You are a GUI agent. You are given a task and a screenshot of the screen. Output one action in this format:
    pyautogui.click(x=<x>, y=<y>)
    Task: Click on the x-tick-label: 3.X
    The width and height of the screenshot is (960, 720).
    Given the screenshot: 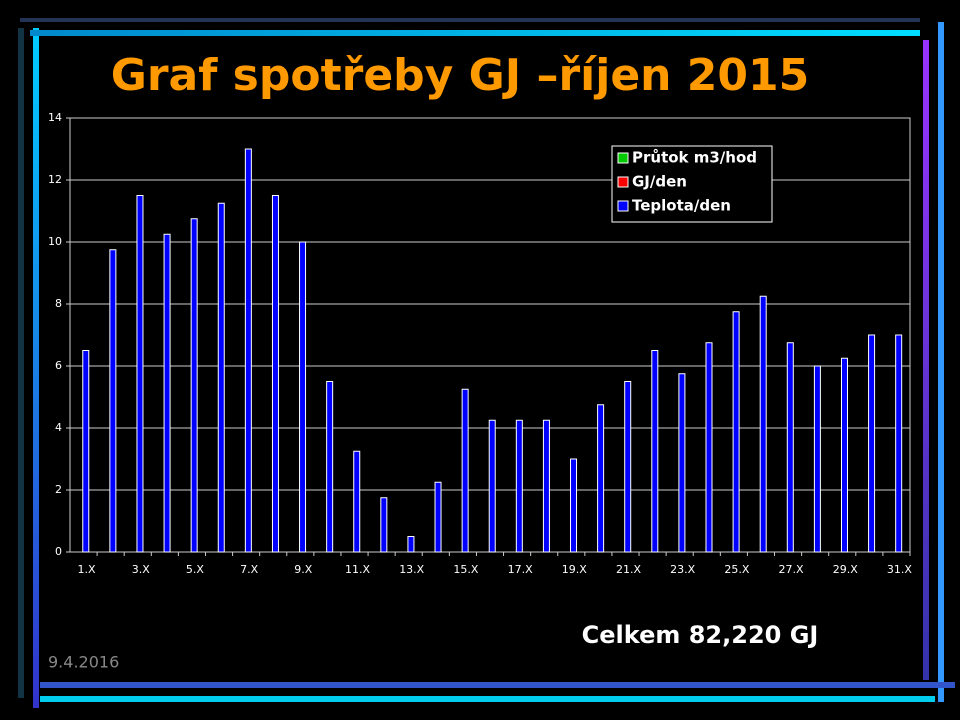 What is the action you would take?
    pyautogui.click(x=141, y=569)
    